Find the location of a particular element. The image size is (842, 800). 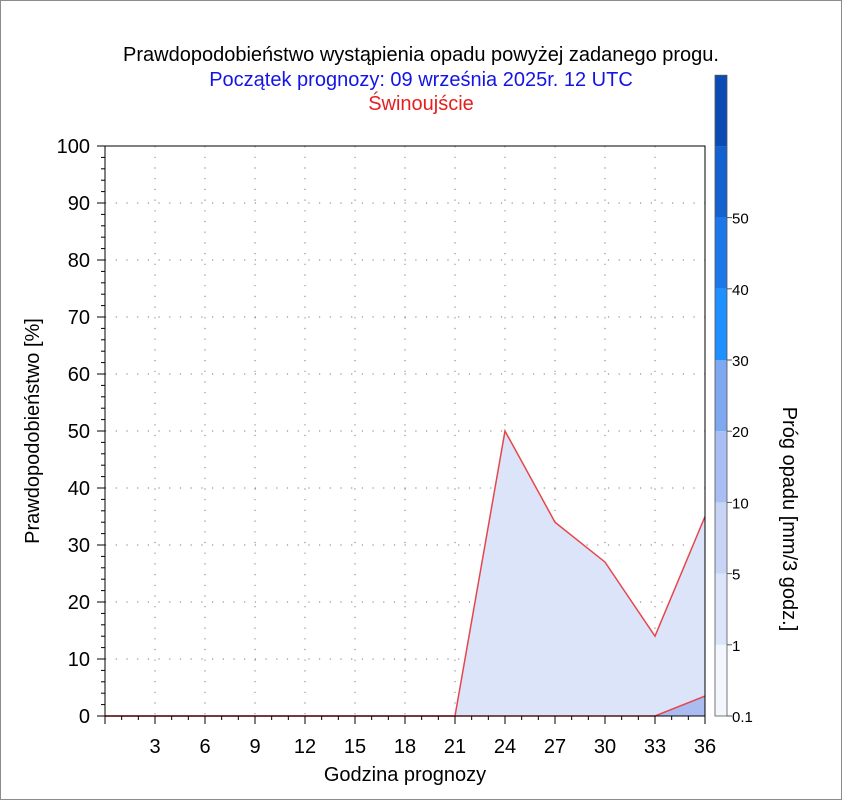

x-tick-label: 3 is located at coordinates (154, 747).